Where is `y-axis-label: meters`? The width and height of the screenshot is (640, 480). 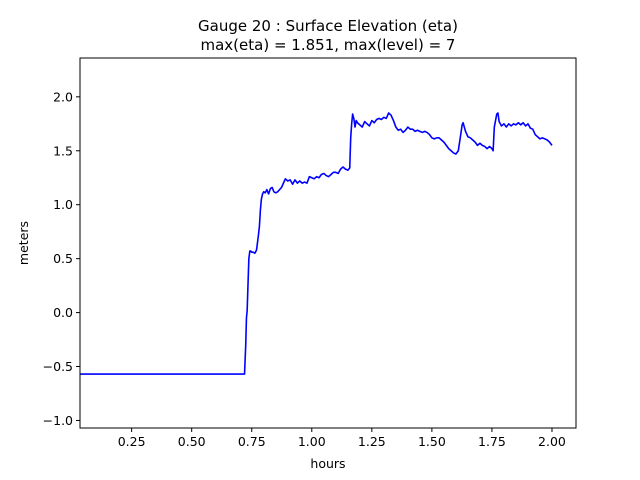 y-axis-label: meters is located at coordinates (23, 243).